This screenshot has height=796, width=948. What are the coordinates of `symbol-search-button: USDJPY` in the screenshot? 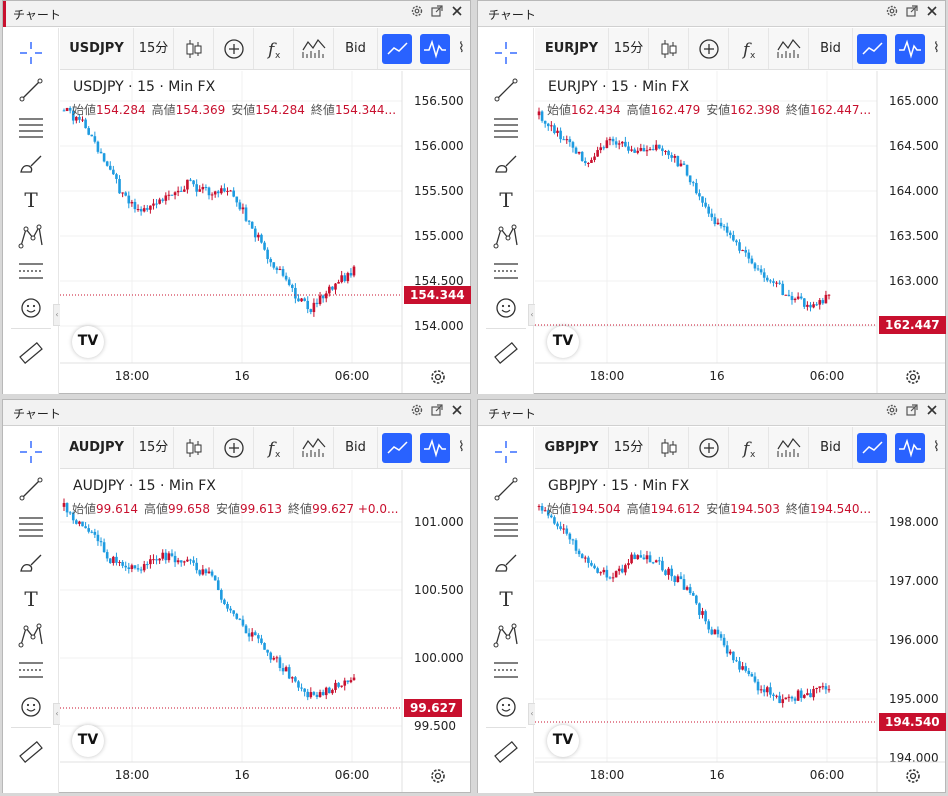 It's located at (97, 48).